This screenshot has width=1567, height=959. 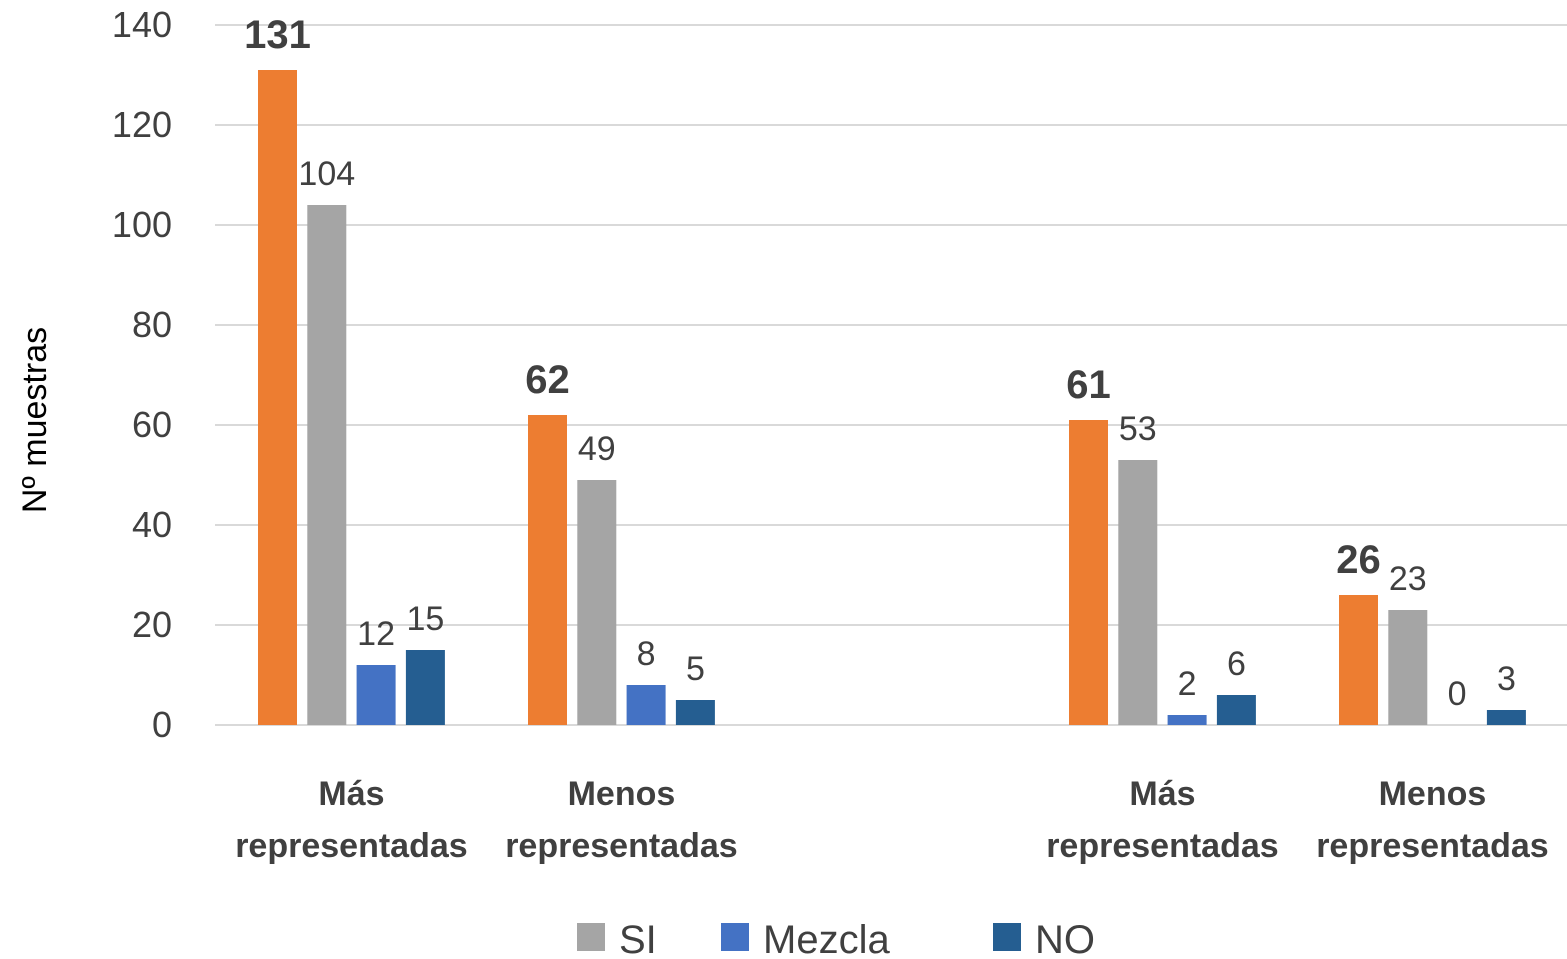 I want to click on legend-label: Mezcla, so click(x=826, y=938).